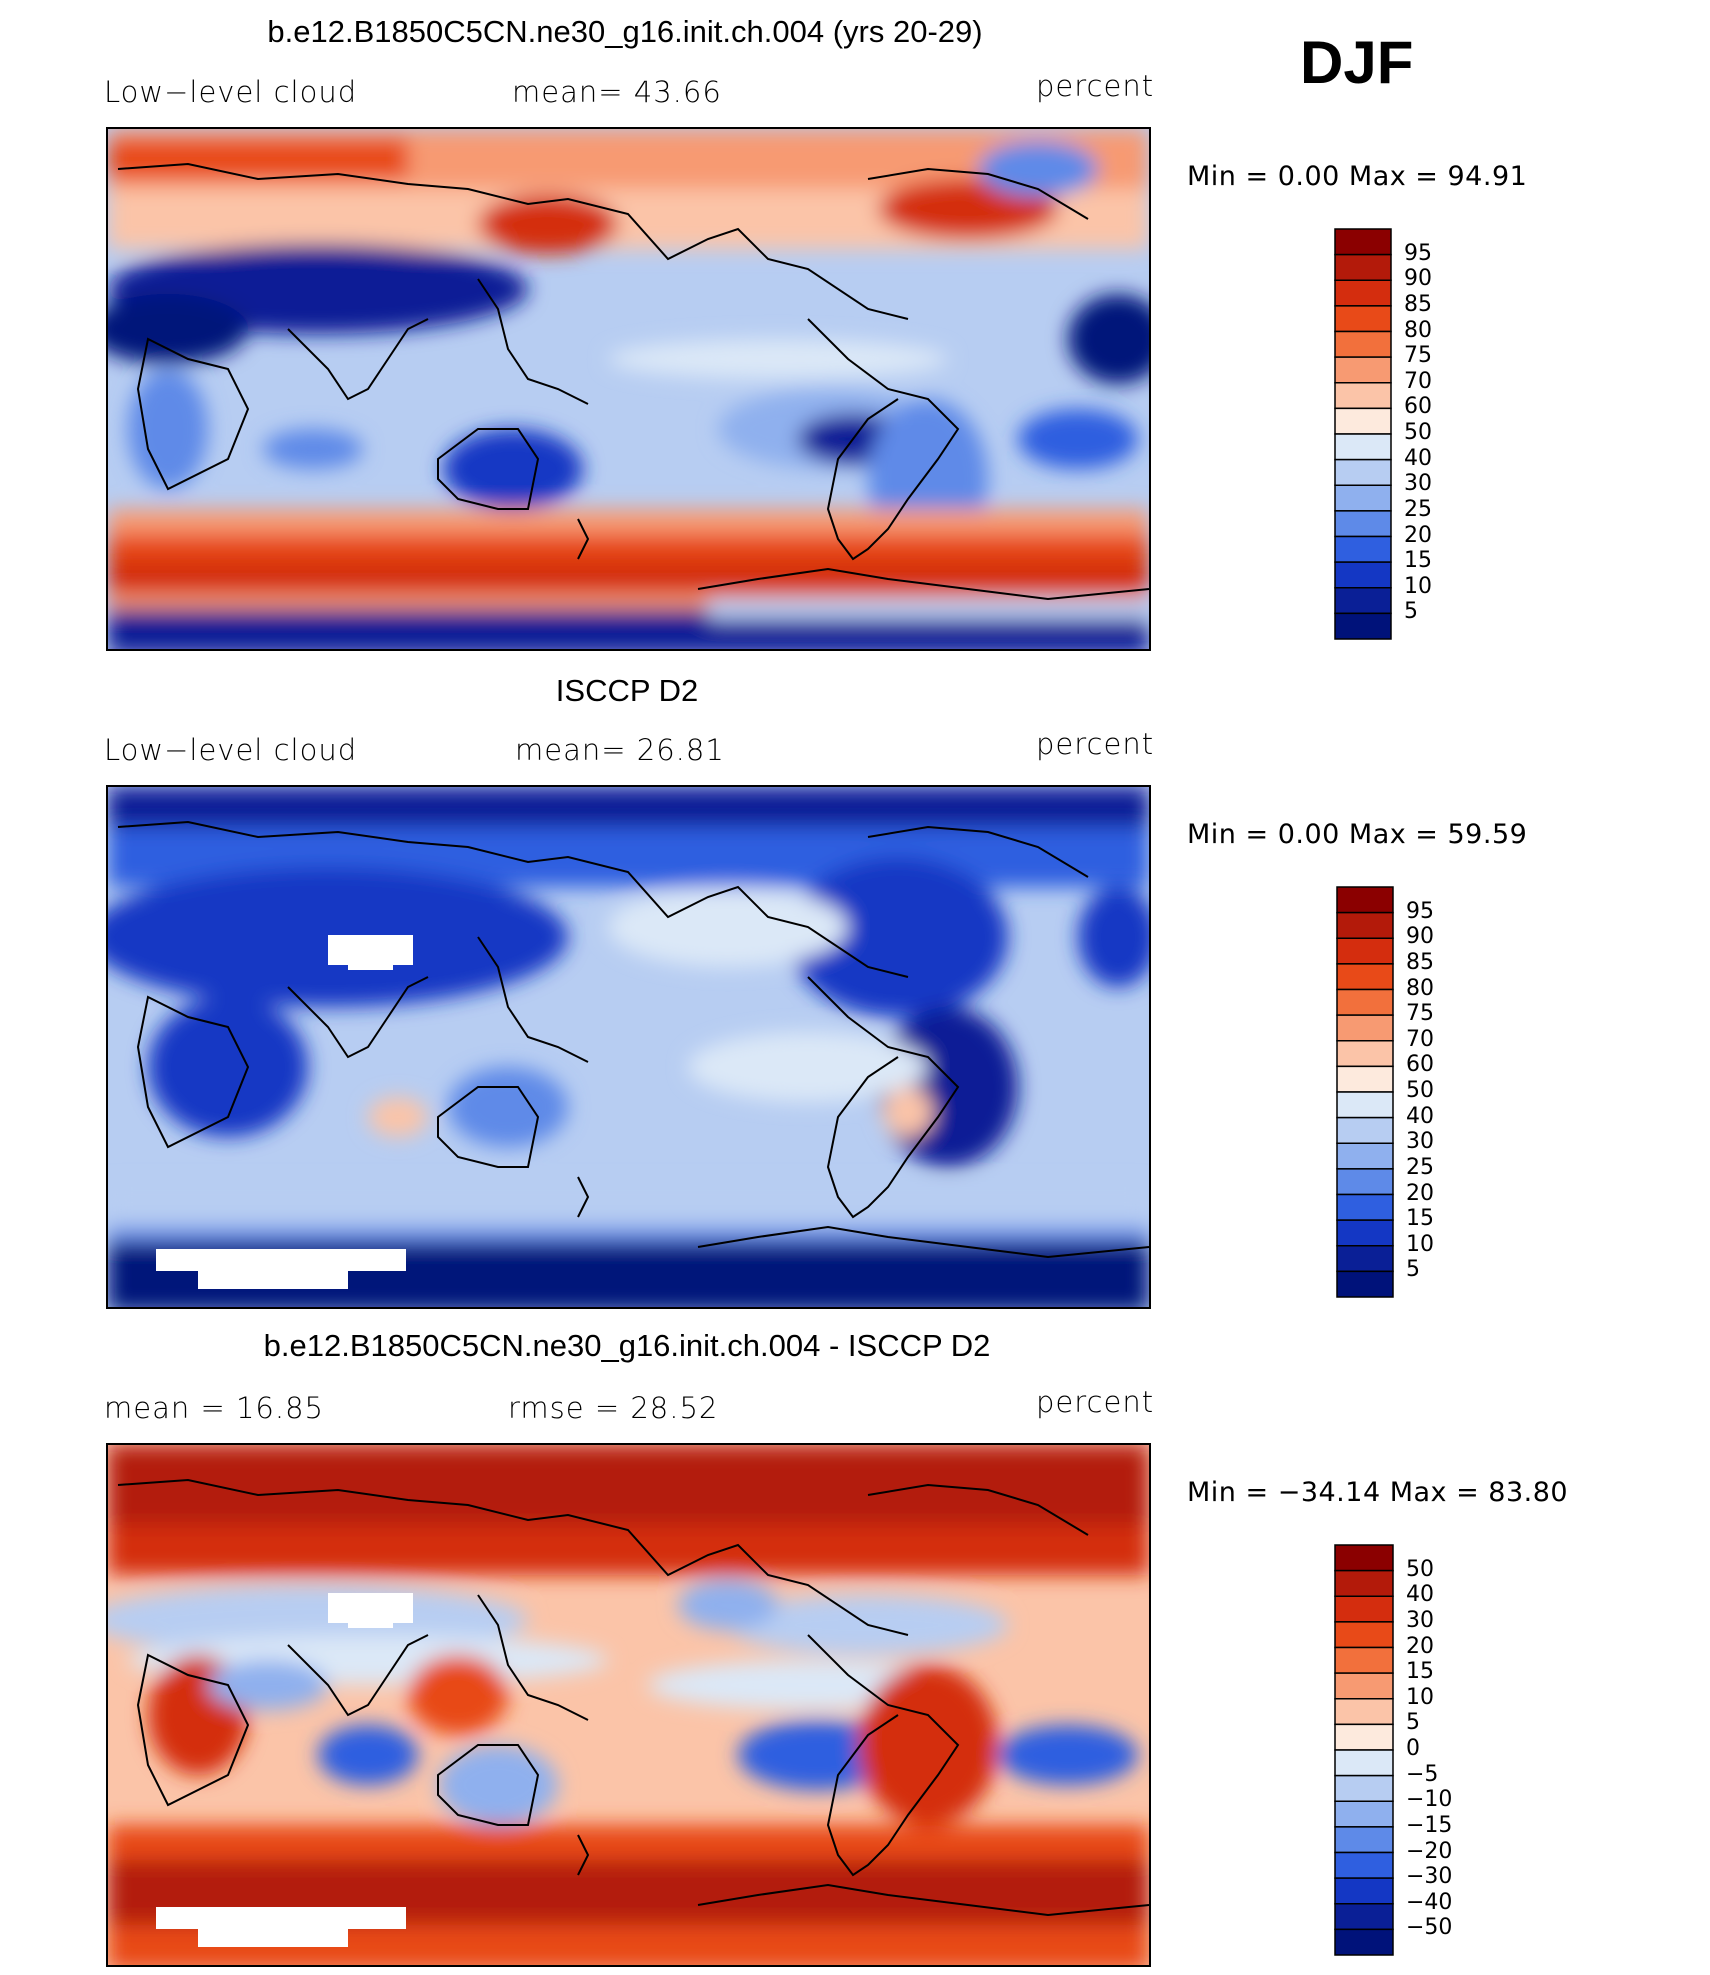  I want to click on panel-3-minmax: Min = −34.14 Max = 83.80, so click(1378, 1492).